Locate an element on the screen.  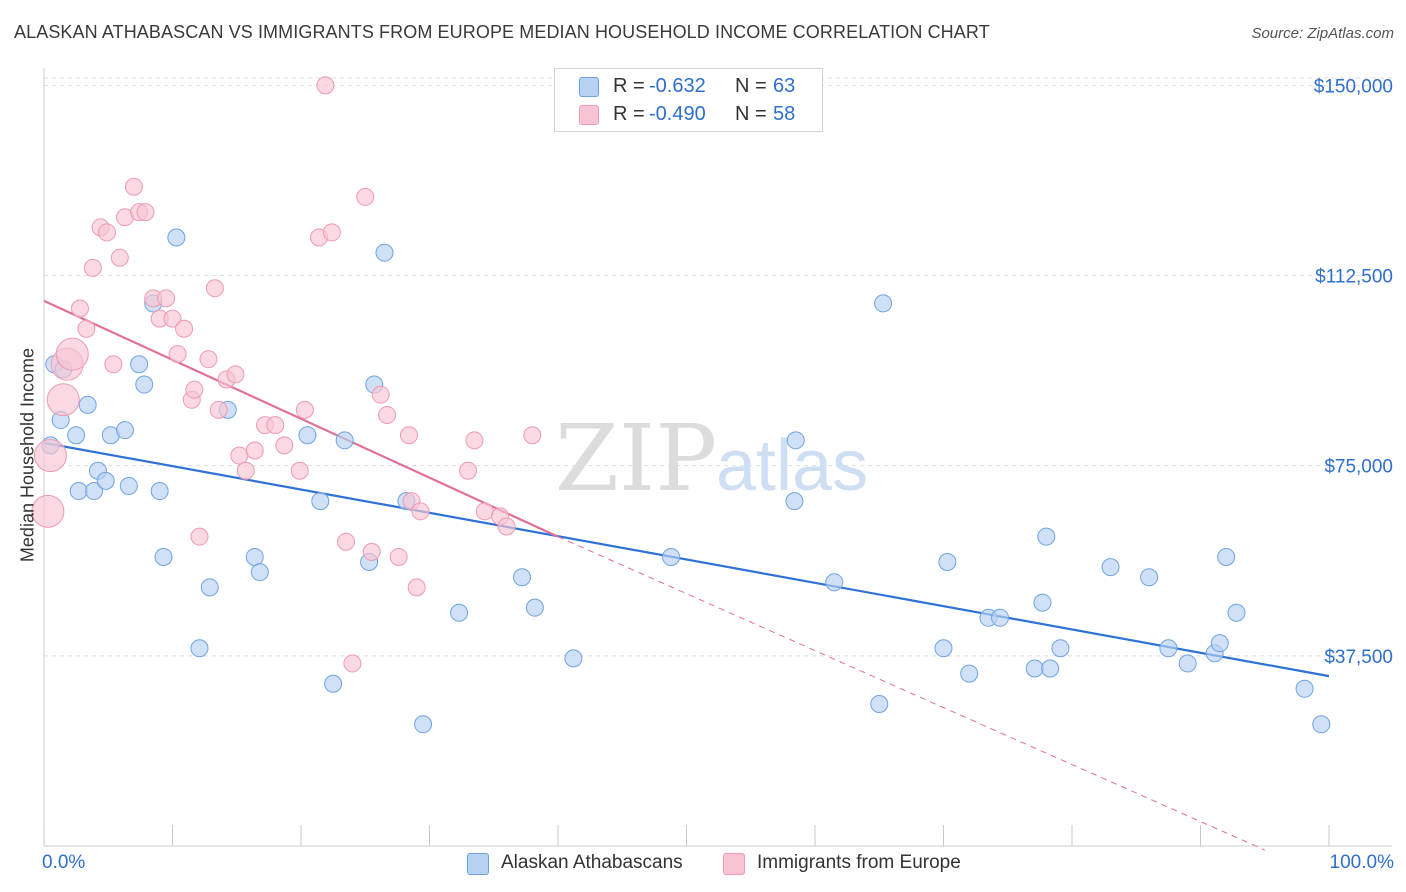
trend-line-europe is located at coordinates (301, 418).